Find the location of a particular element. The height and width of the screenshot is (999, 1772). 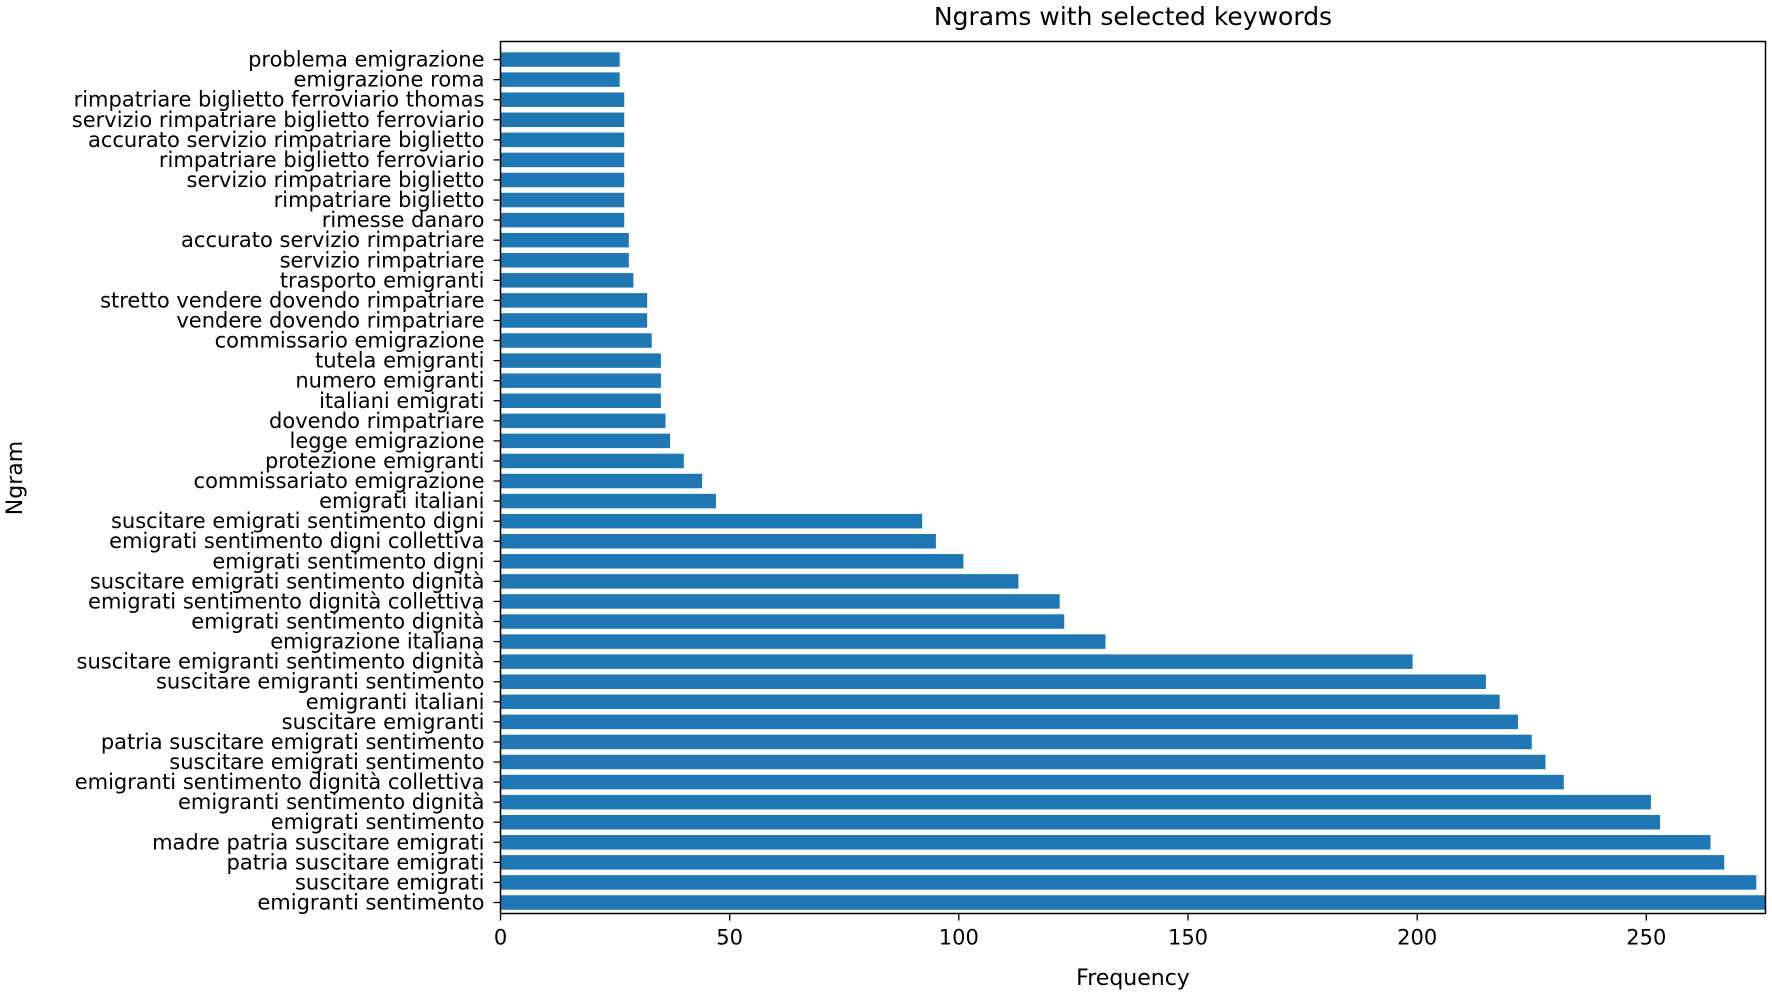

x-tick-label: 200 is located at coordinates (1417, 938).